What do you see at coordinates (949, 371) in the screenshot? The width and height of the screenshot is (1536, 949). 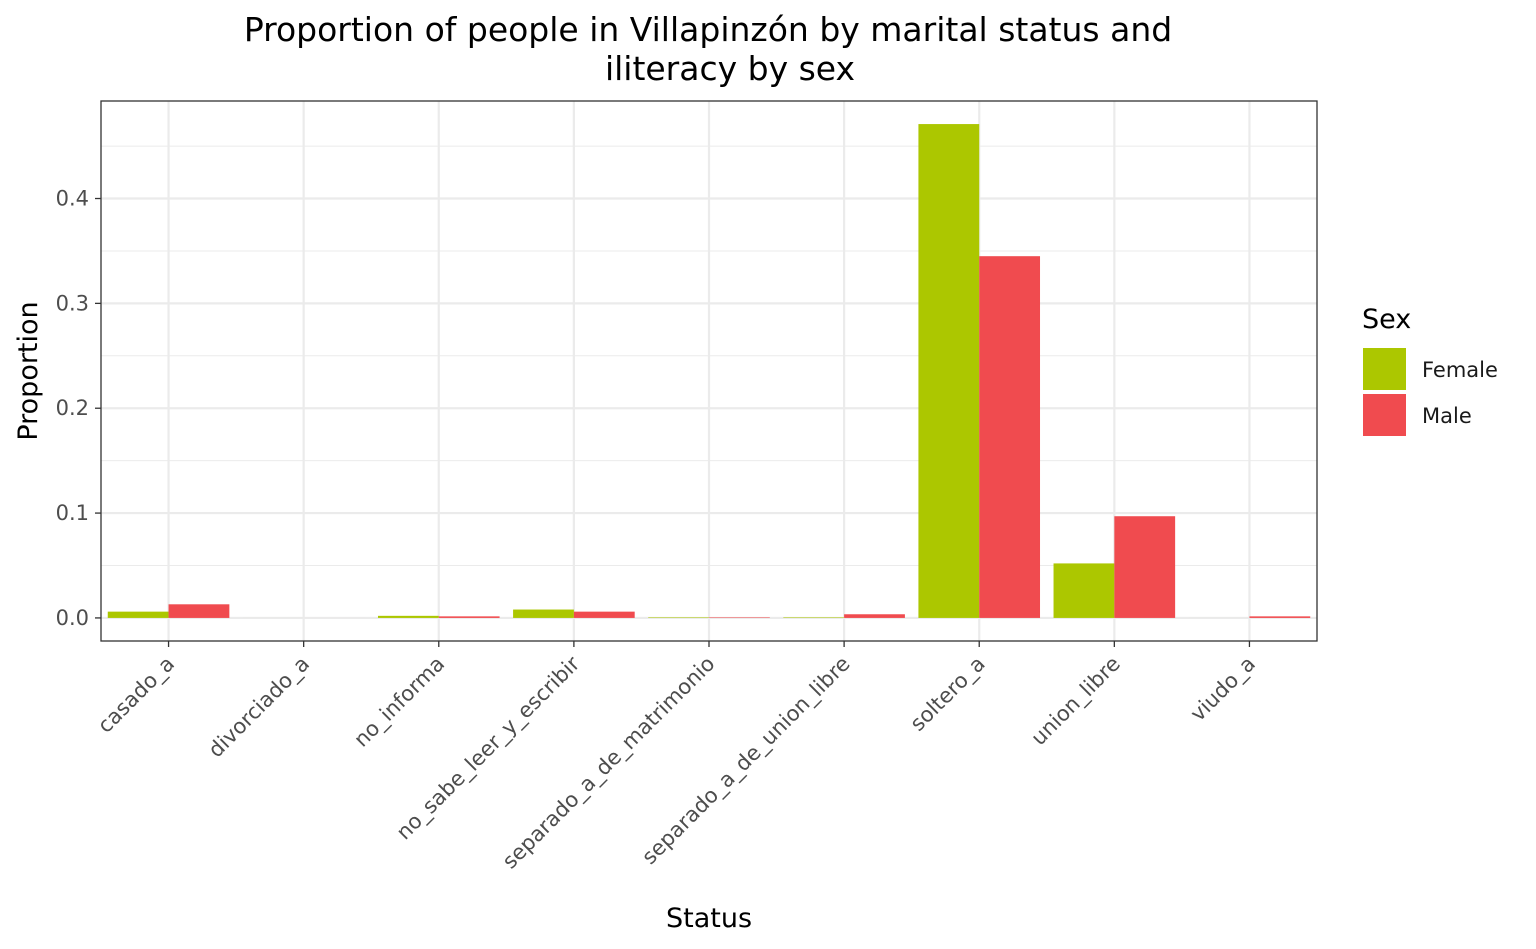 I see `bar-female-soltero_a` at bounding box center [949, 371].